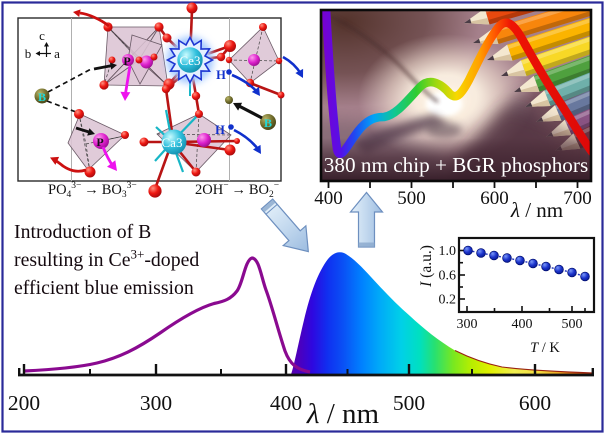 This screenshot has height=435, width=606. I want to click on svg-text: efficient blue emission, so click(104, 288).